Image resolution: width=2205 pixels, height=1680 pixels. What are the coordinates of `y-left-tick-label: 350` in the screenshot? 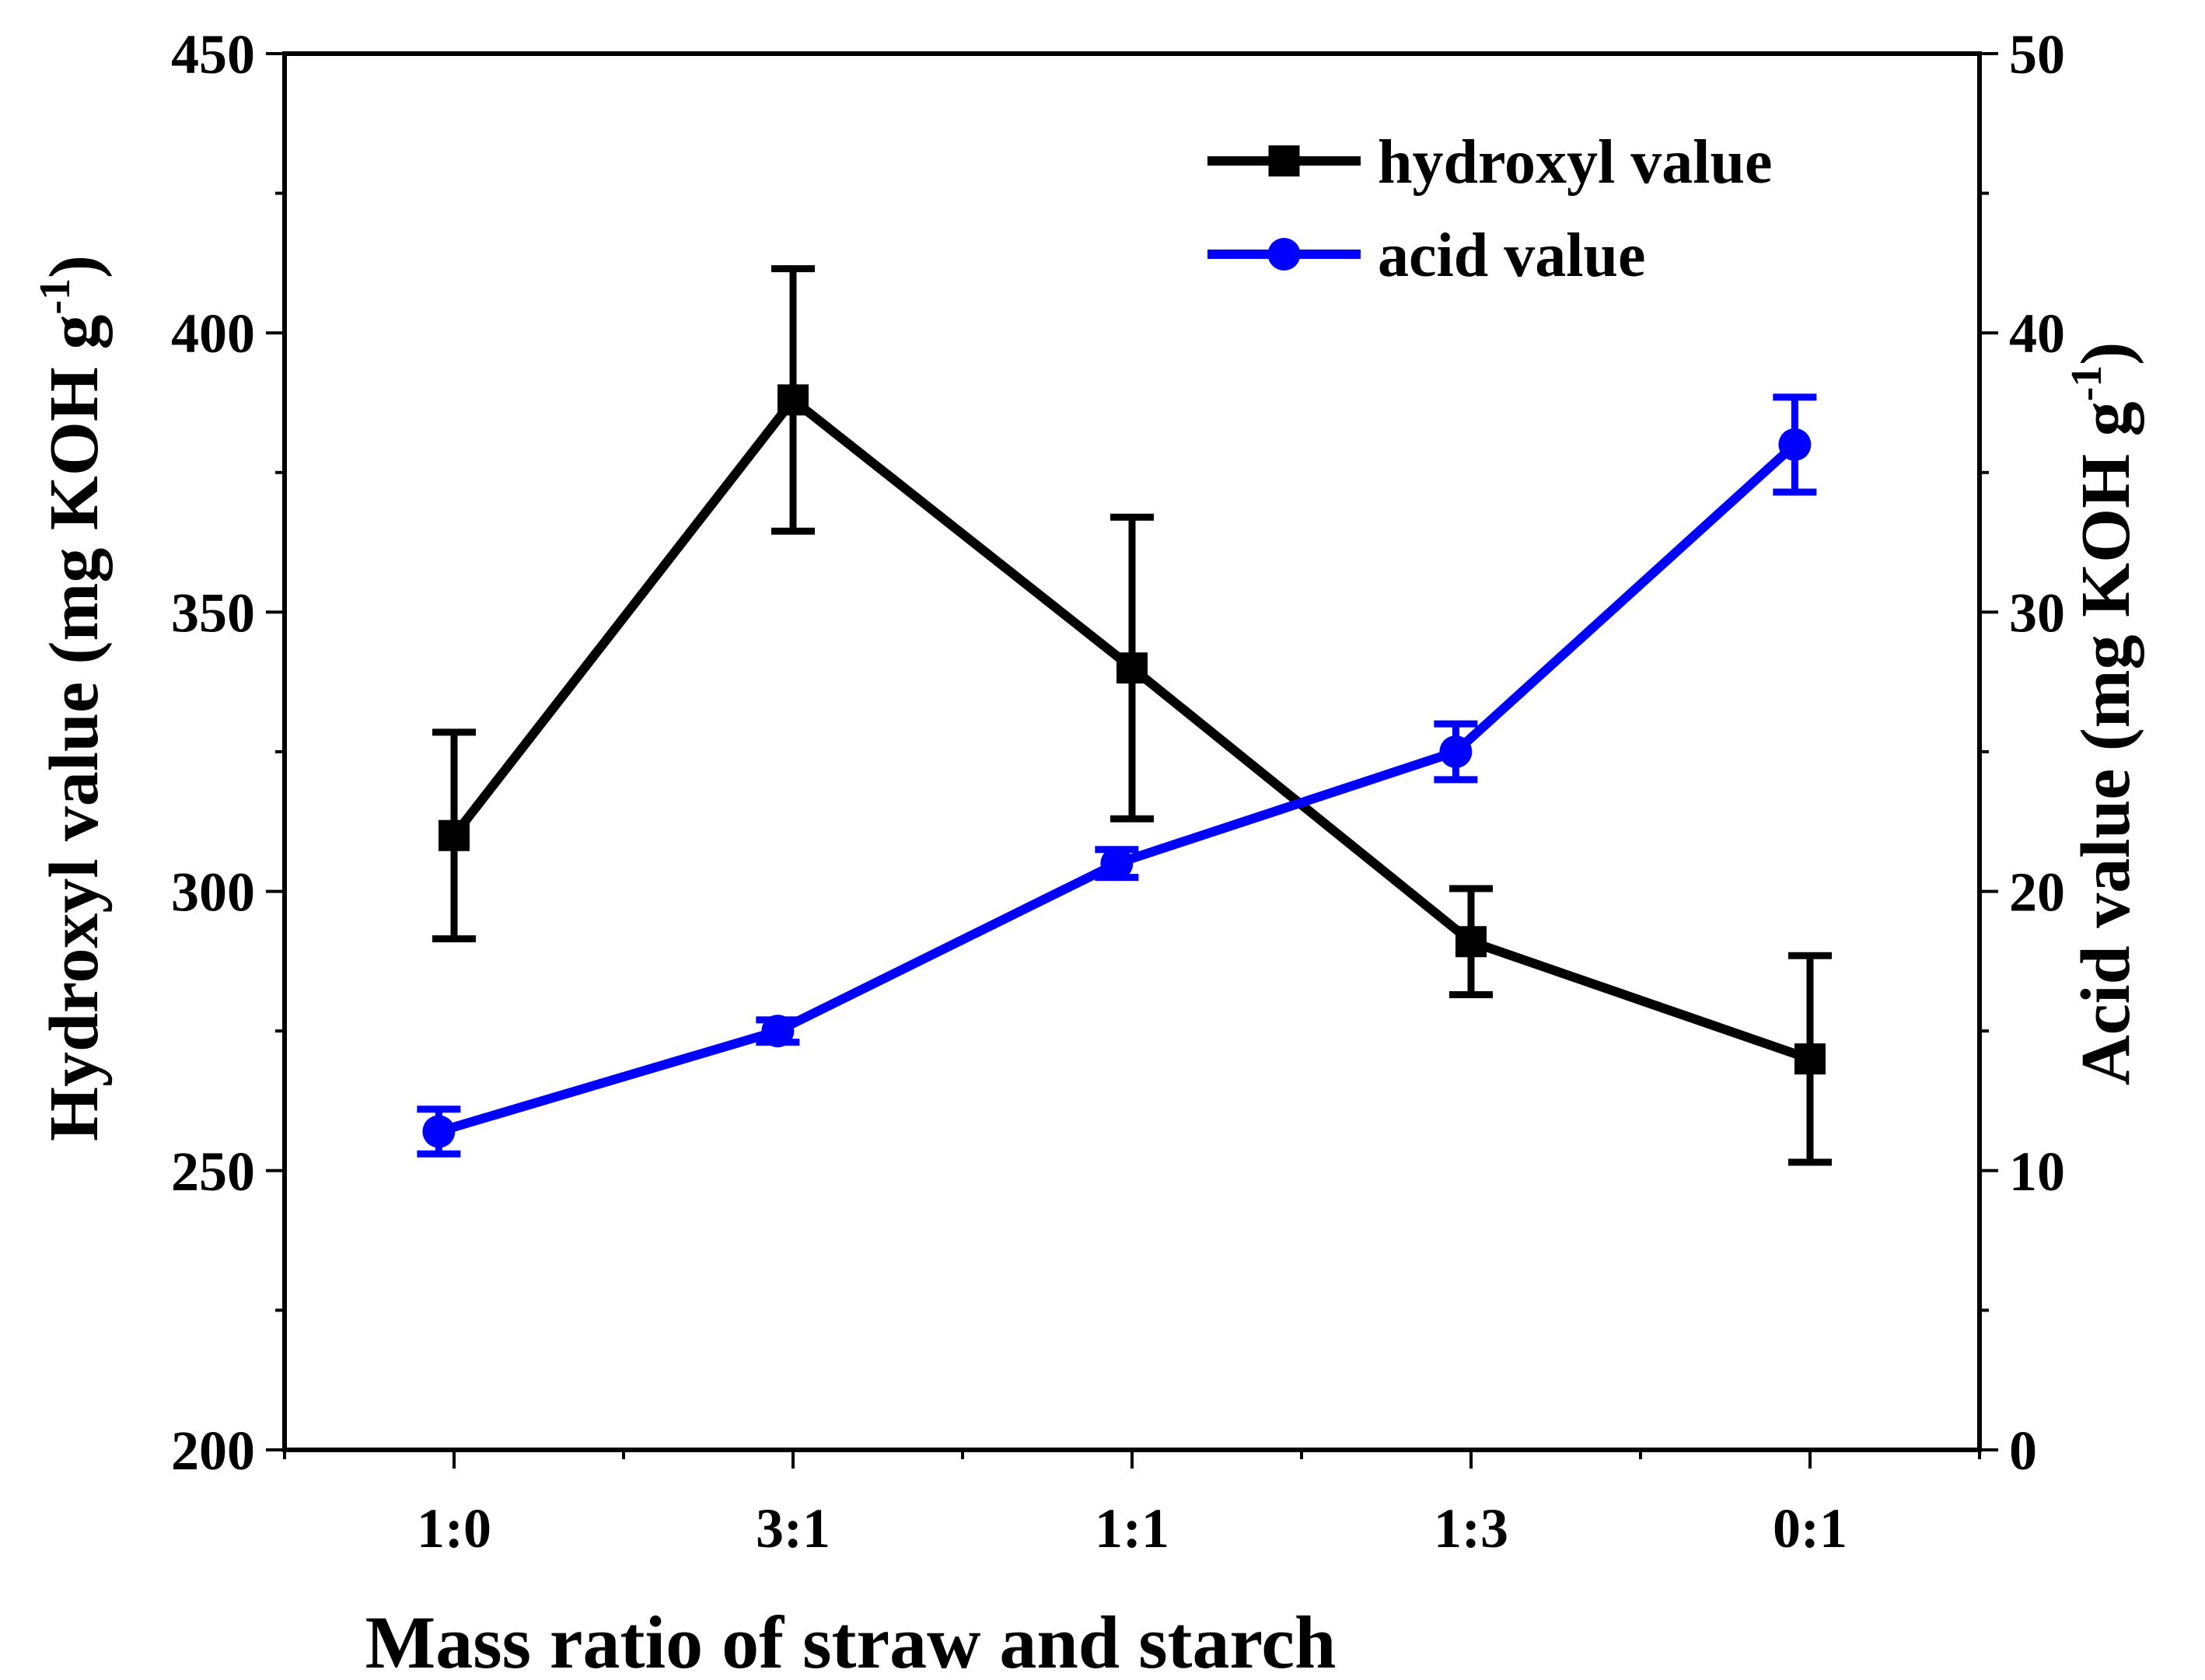 It's located at (213, 613).